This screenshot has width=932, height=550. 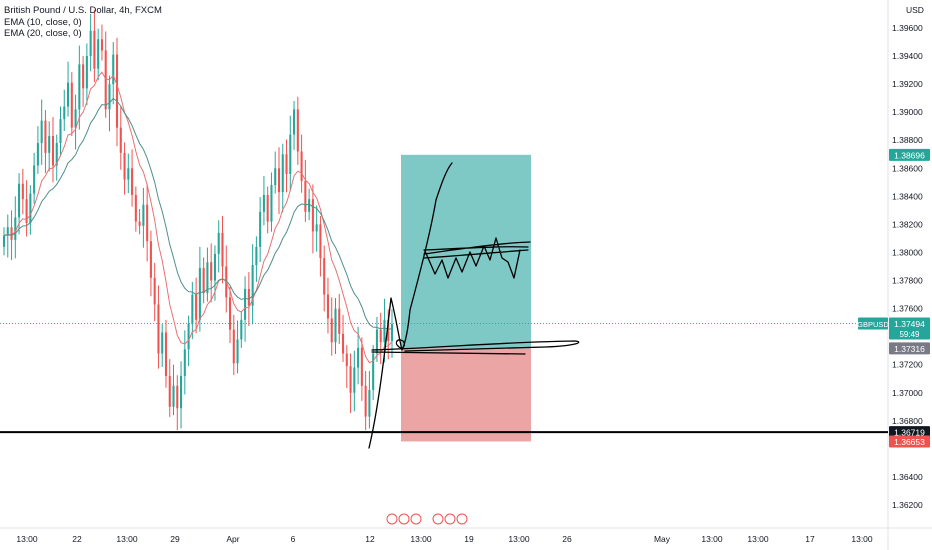 What do you see at coordinates (466, 395) in the screenshot?
I see `loss-zone` at bounding box center [466, 395].